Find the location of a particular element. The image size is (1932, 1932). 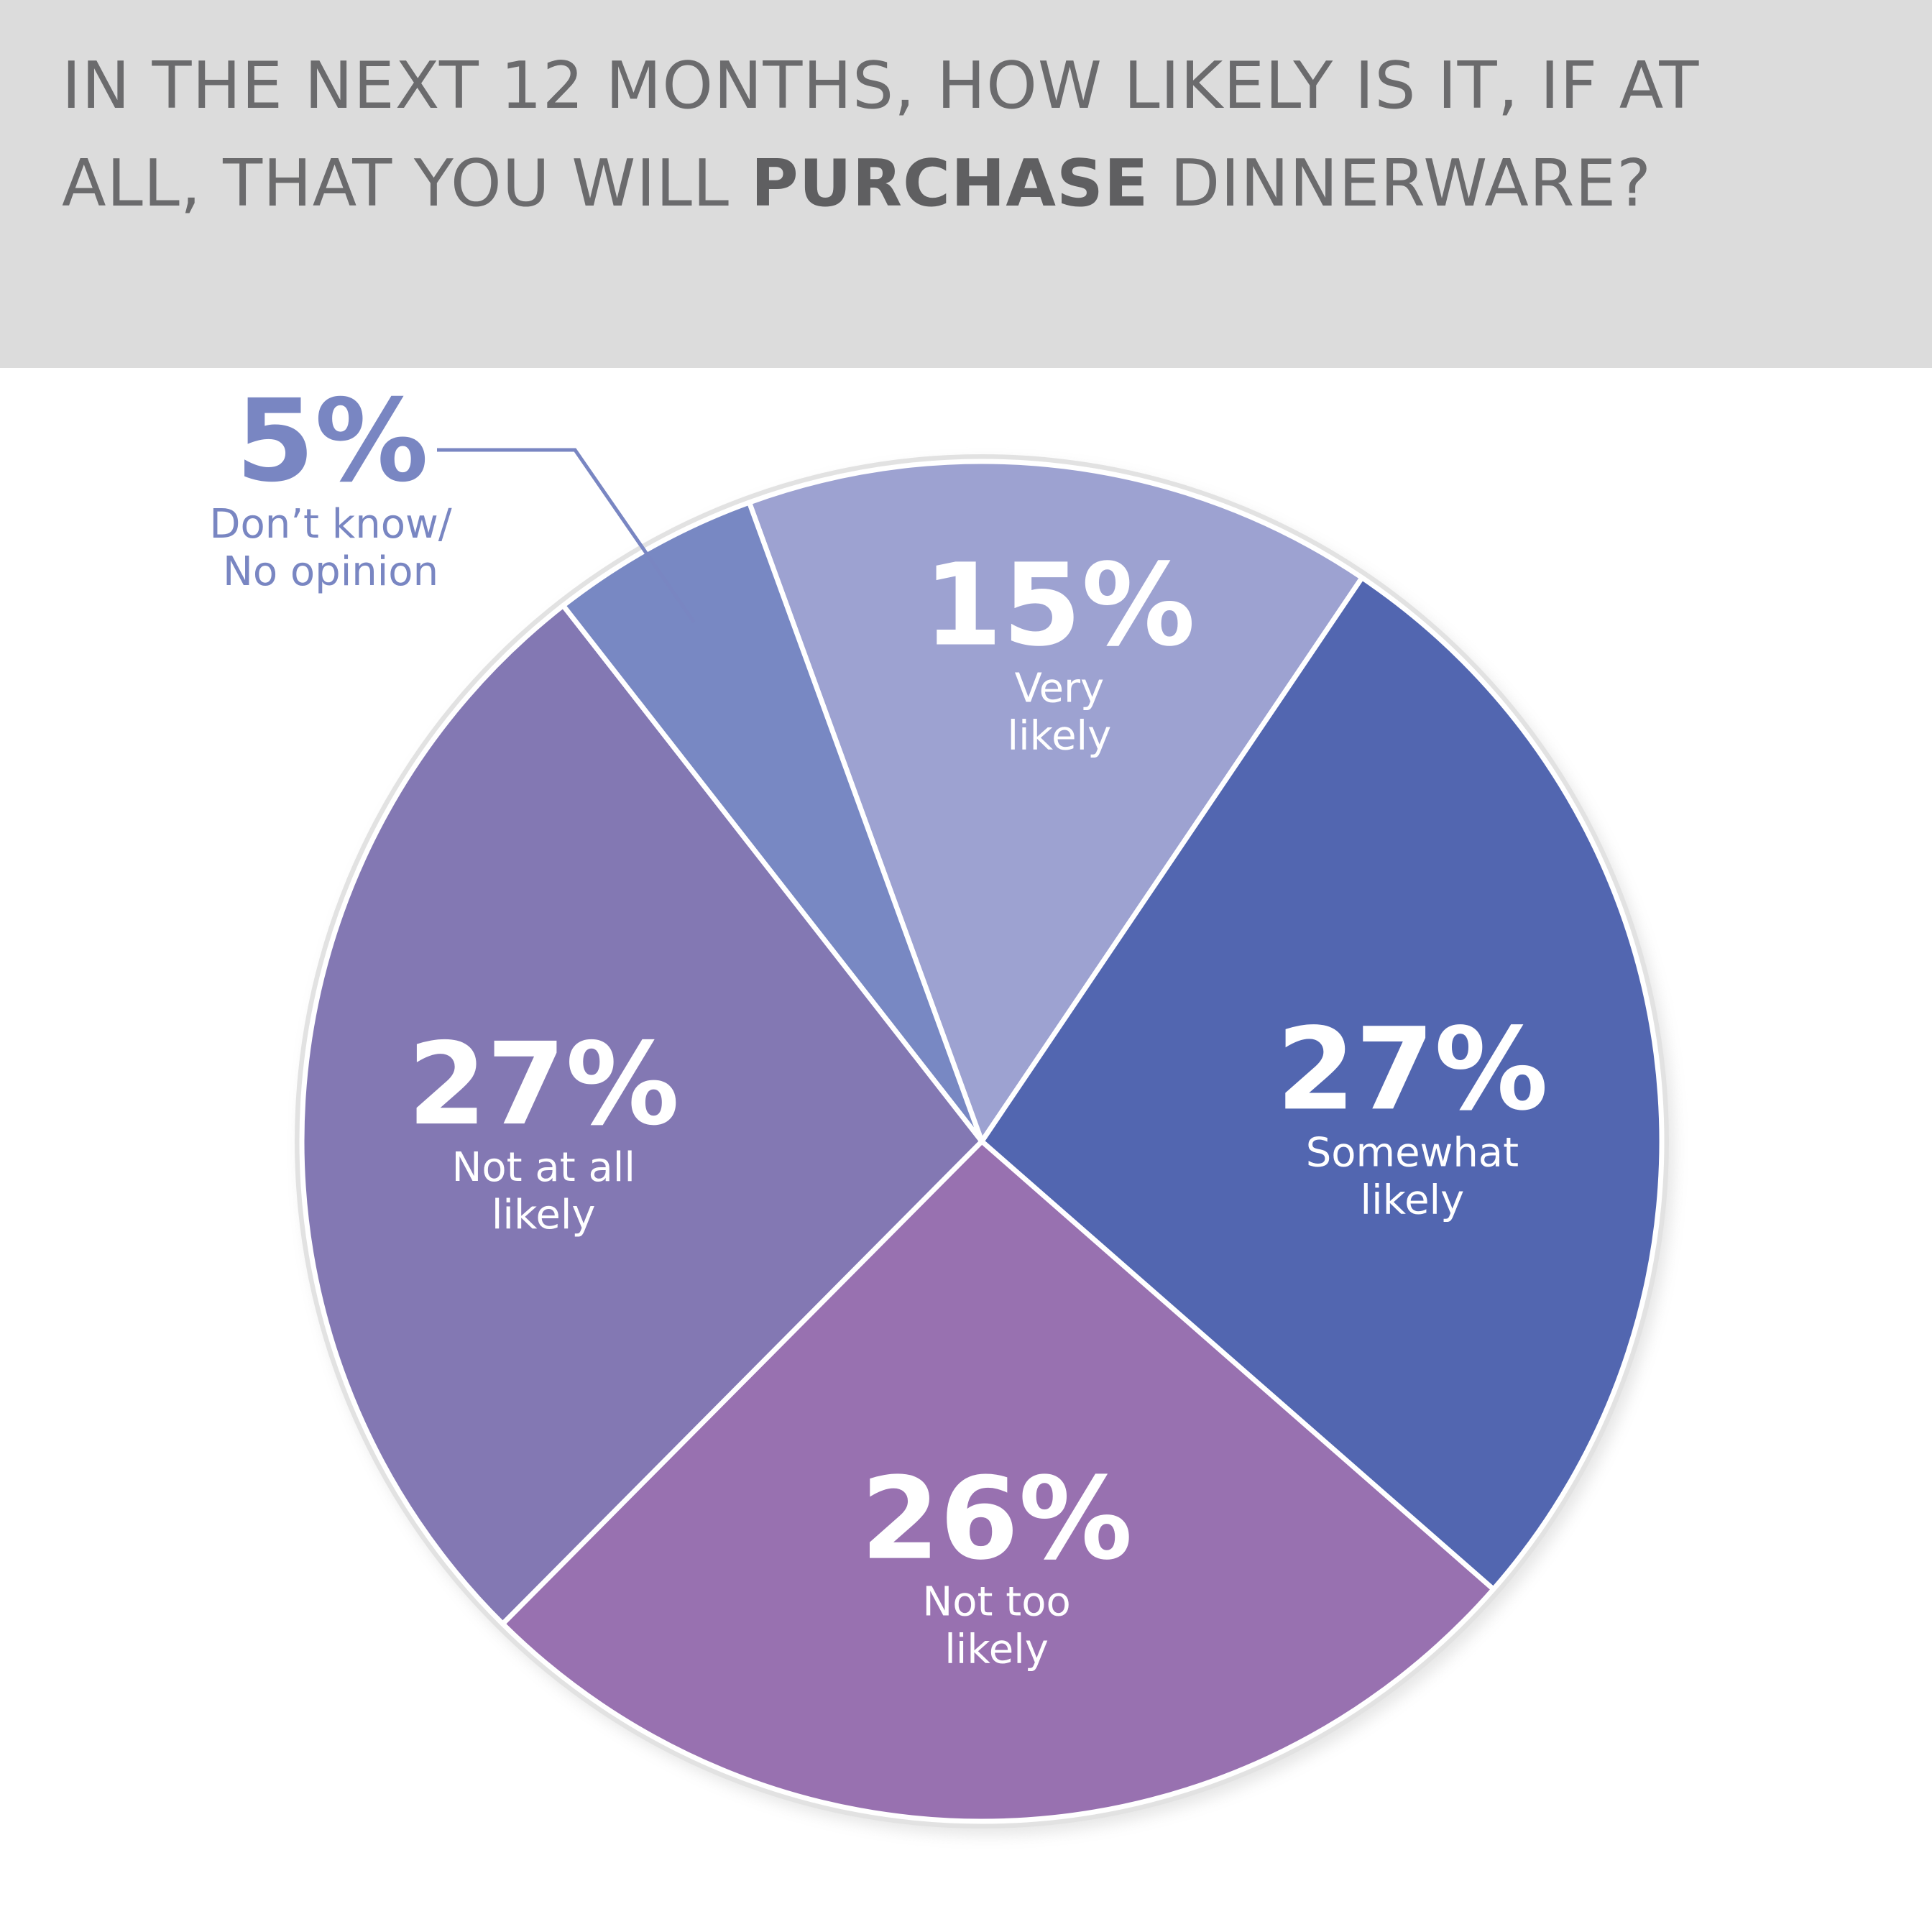

title-emphasis: PURCHASE is located at coordinates (949, 183).